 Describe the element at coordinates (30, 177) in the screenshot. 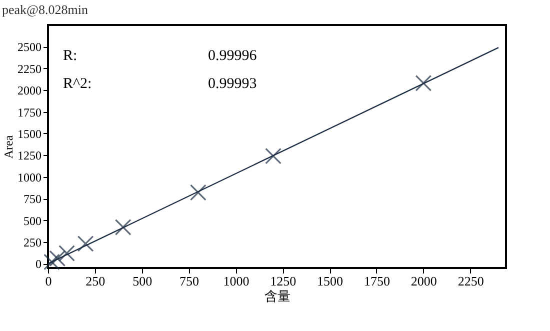

I see `y-tick-label: 1000` at that location.